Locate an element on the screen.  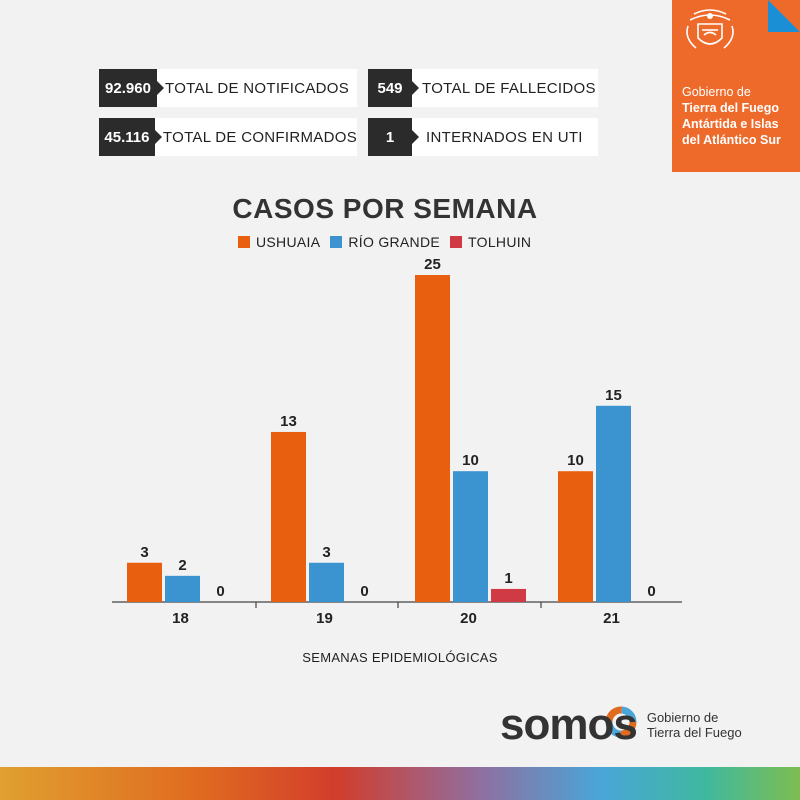
stat-label: INTERNADOS EN UTI is located at coordinates (504, 137).